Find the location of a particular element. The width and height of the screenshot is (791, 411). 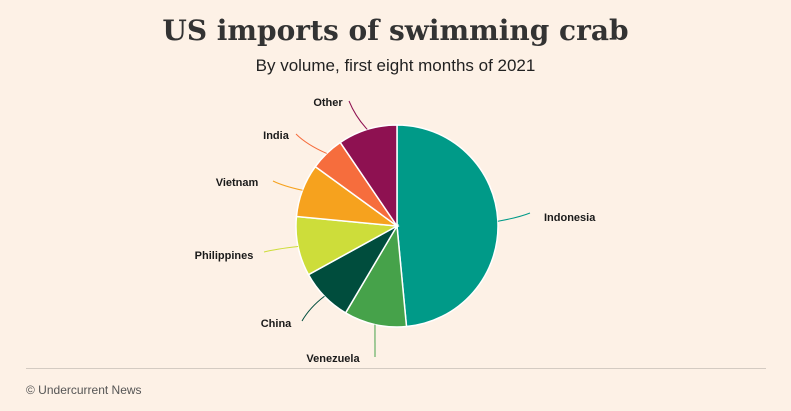

chart-subtitle: By volume, first eight months of 2021 is located at coordinates (395, 65).